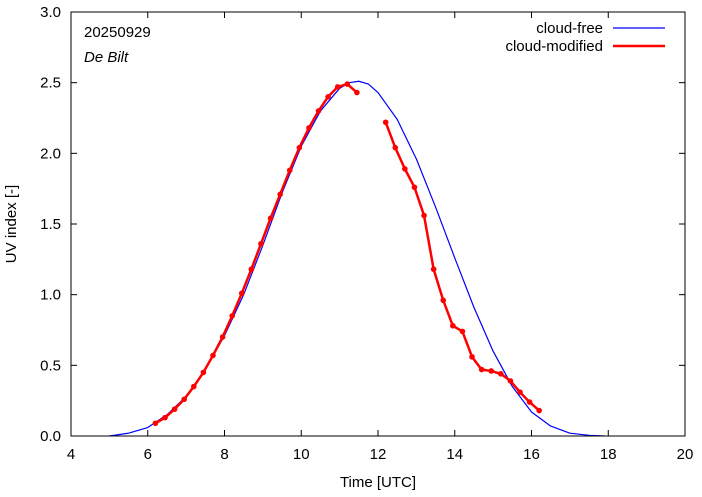  Describe the element at coordinates (50, 83) in the screenshot. I see `y-tick-label: 2.5` at that location.